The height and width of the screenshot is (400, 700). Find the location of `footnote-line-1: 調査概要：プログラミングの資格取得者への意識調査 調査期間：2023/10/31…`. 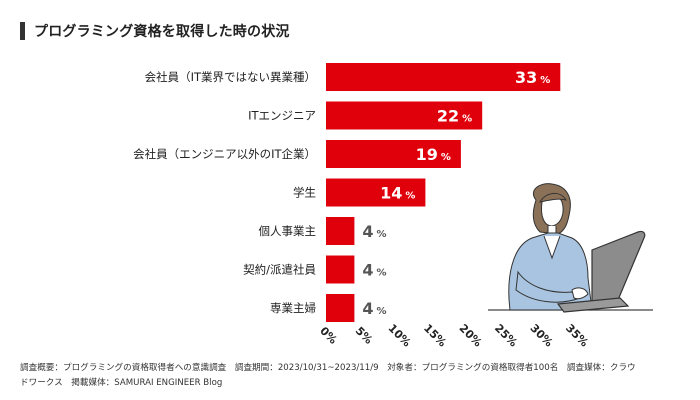

footnote-line-1: 調査概要：プログラミングの資格取得者への意識調査 調査期間：2023/10/31… is located at coordinates (328, 368).